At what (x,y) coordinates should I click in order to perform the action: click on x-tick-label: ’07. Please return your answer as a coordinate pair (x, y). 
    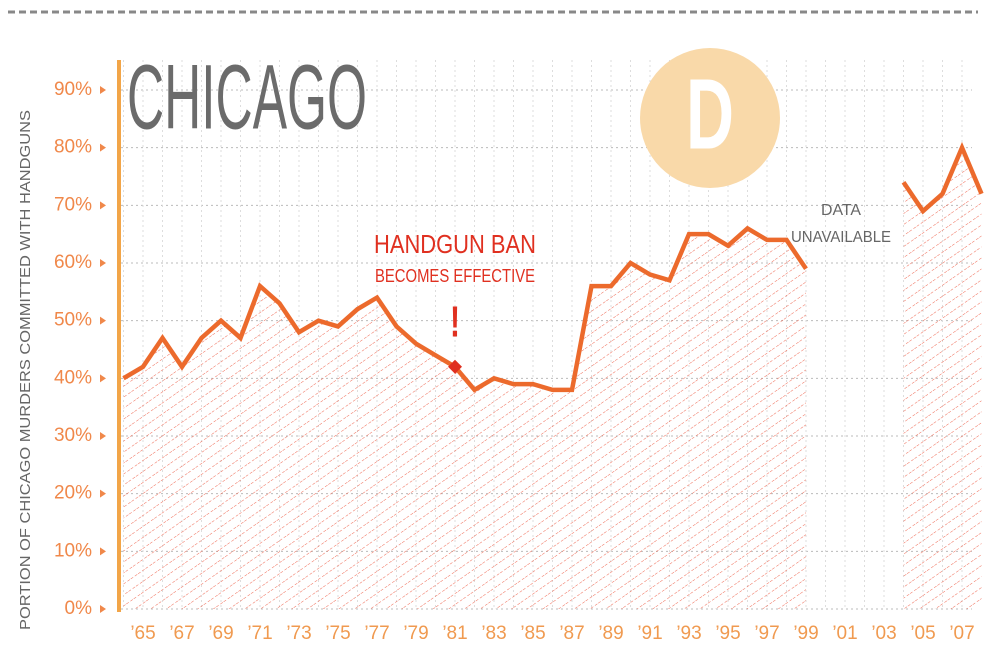
    Looking at the image, I should click on (961, 633).